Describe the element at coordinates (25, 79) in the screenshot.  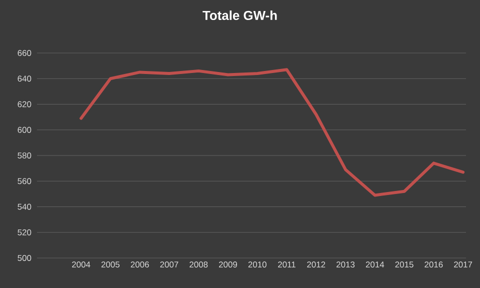
I see `y-tick-label: 640` at that location.